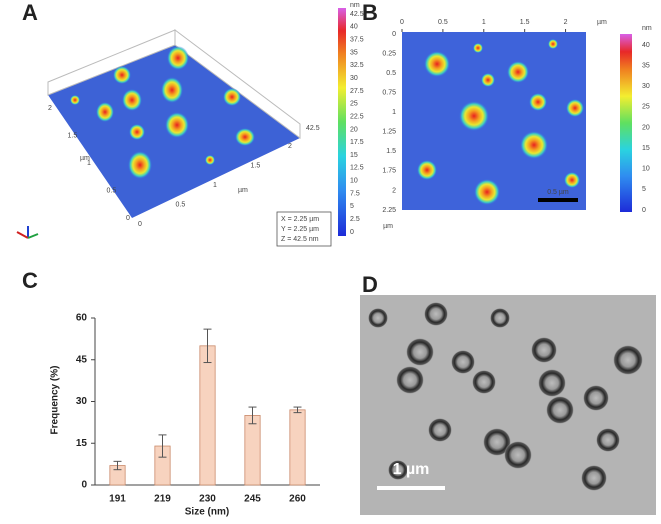 Image resolution: width=661 pixels, height=524 pixels. Describe the element at coordinates (207, 512) in the screenshot. I see `x-axis-label: Size (nm)` at that location.